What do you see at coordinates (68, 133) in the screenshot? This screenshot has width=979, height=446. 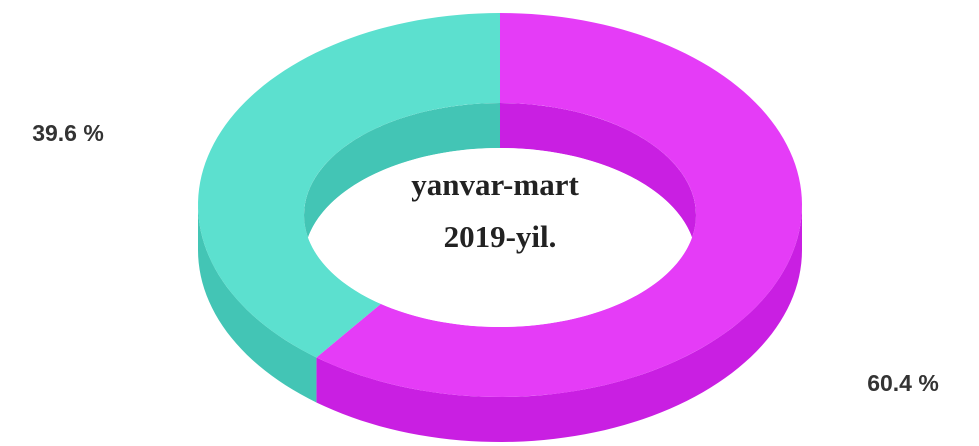 I see `value-label: 39.6 %` at bounding box center [68, 133].